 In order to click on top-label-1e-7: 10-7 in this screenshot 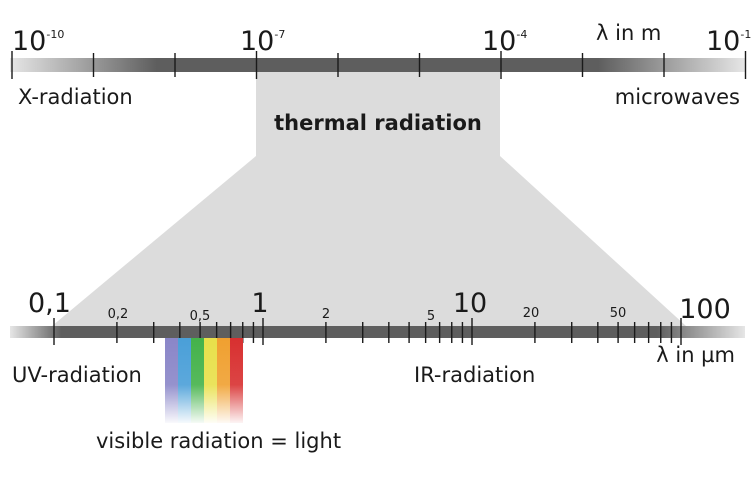, I will do `click(262, 41)`.